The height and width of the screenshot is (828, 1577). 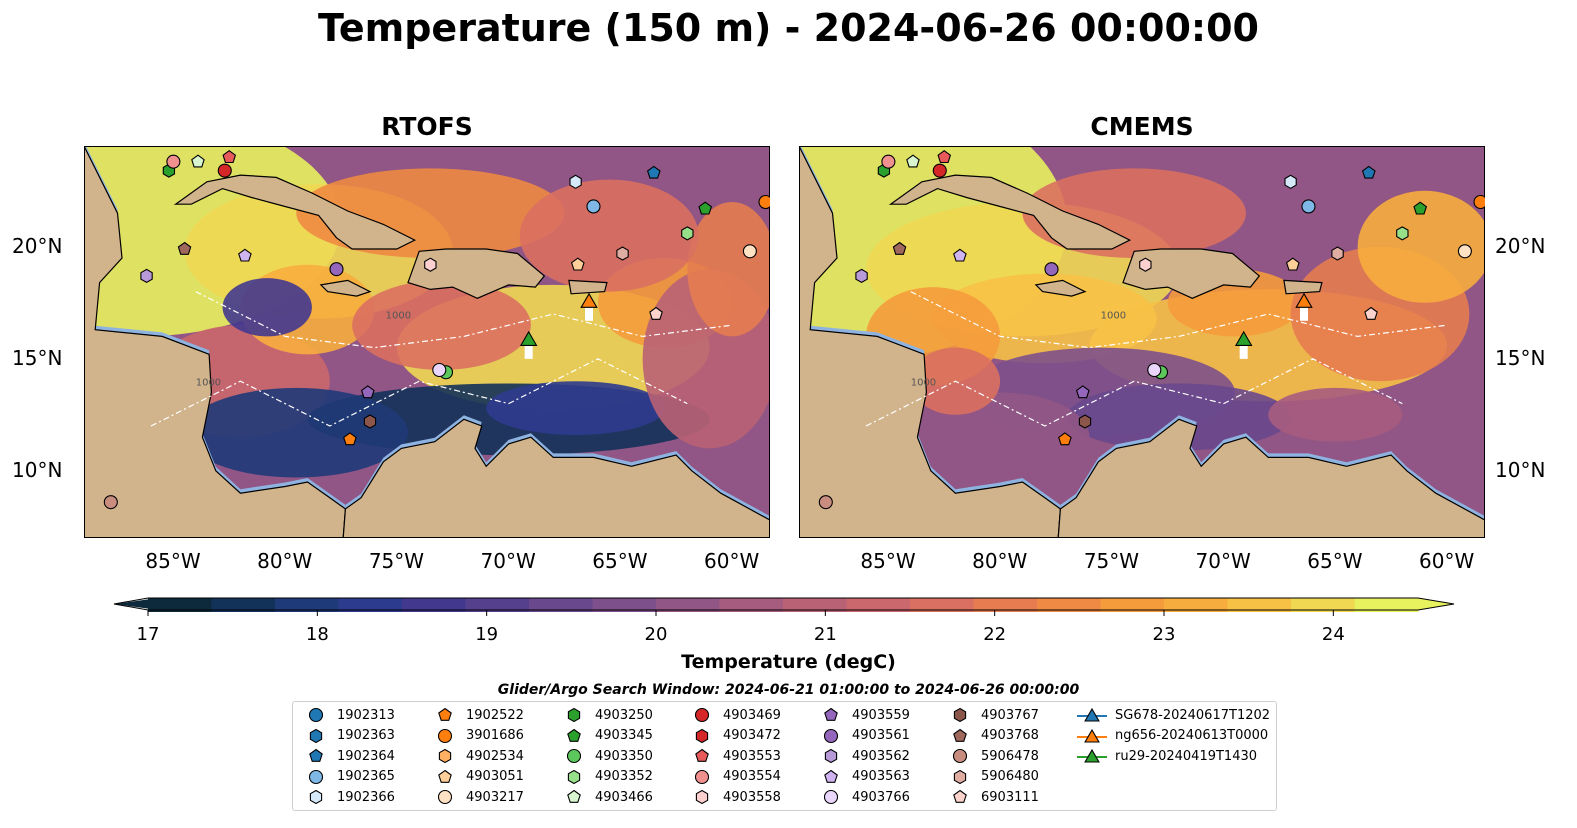 What do you see at coordinates (734, 756) in the screenshot?
I see `legend-item: 4903553` at bounding box center [734, 756].